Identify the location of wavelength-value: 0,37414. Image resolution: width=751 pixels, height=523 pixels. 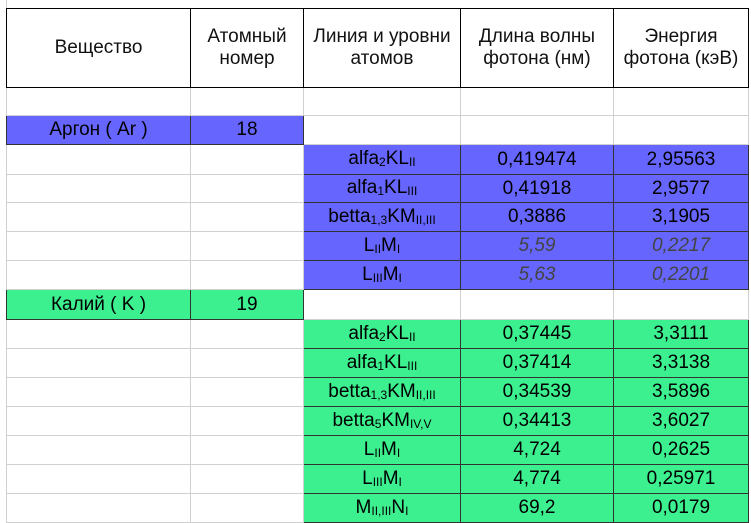
(537, 363).